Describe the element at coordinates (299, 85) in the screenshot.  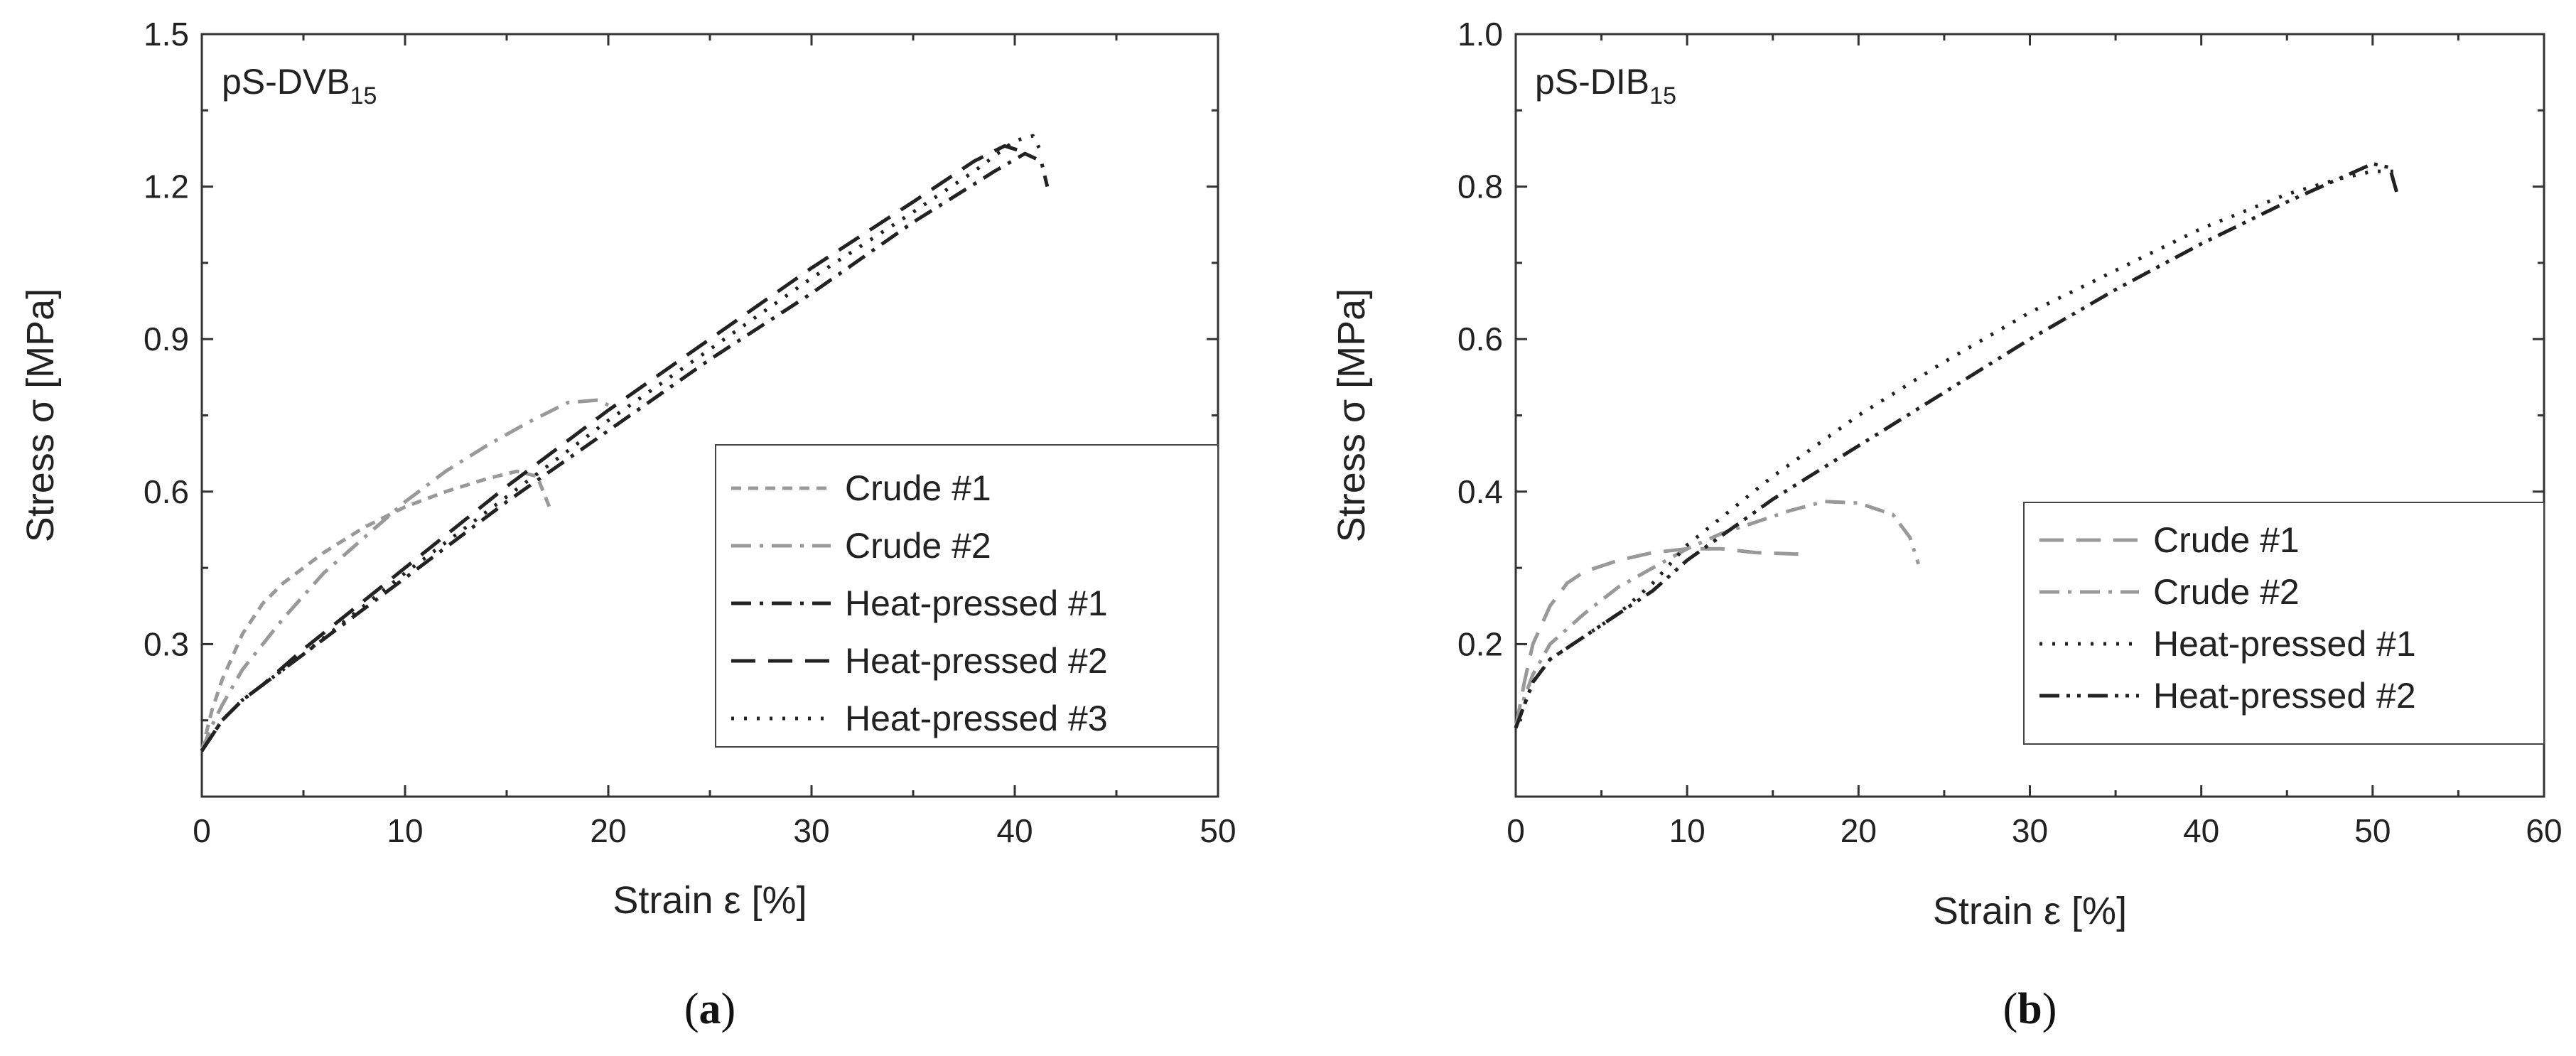
I see `sample-annotation: pS-DVB15` at that location.